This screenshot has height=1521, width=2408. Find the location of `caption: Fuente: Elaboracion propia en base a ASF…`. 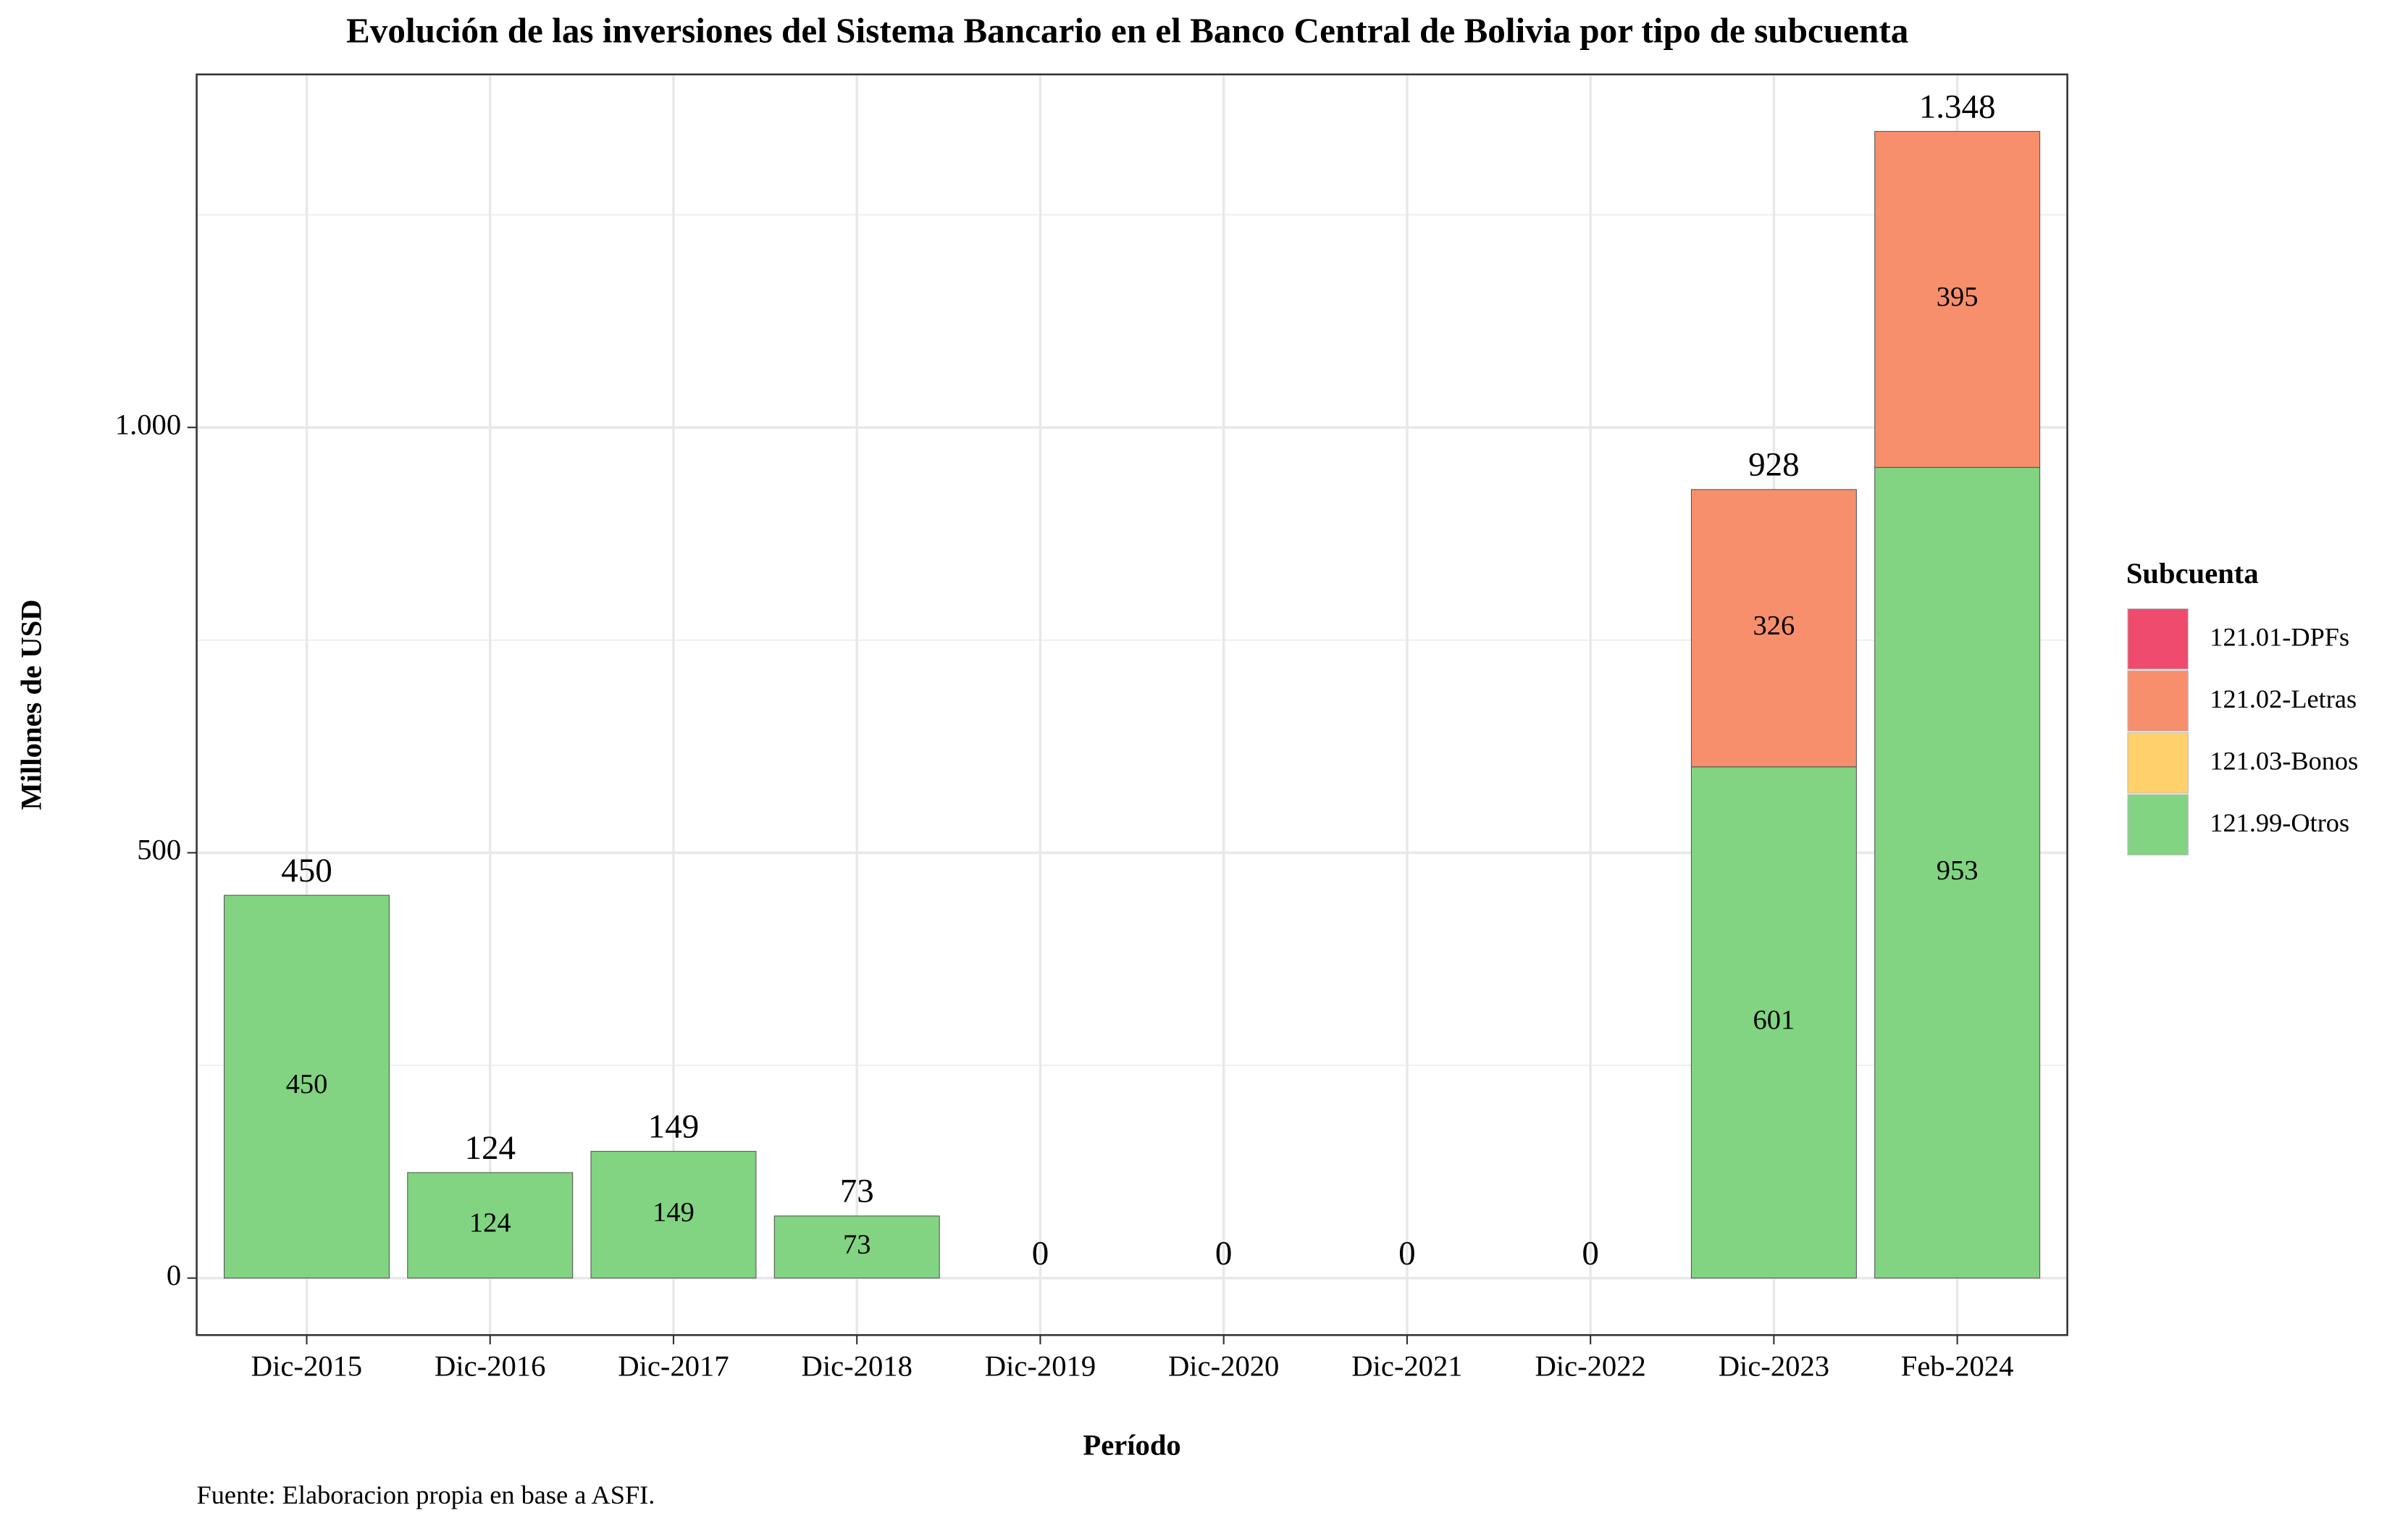

caption: Fuente: Elaboracion propia en base a ASF… is located at coordinates (426, 1494).